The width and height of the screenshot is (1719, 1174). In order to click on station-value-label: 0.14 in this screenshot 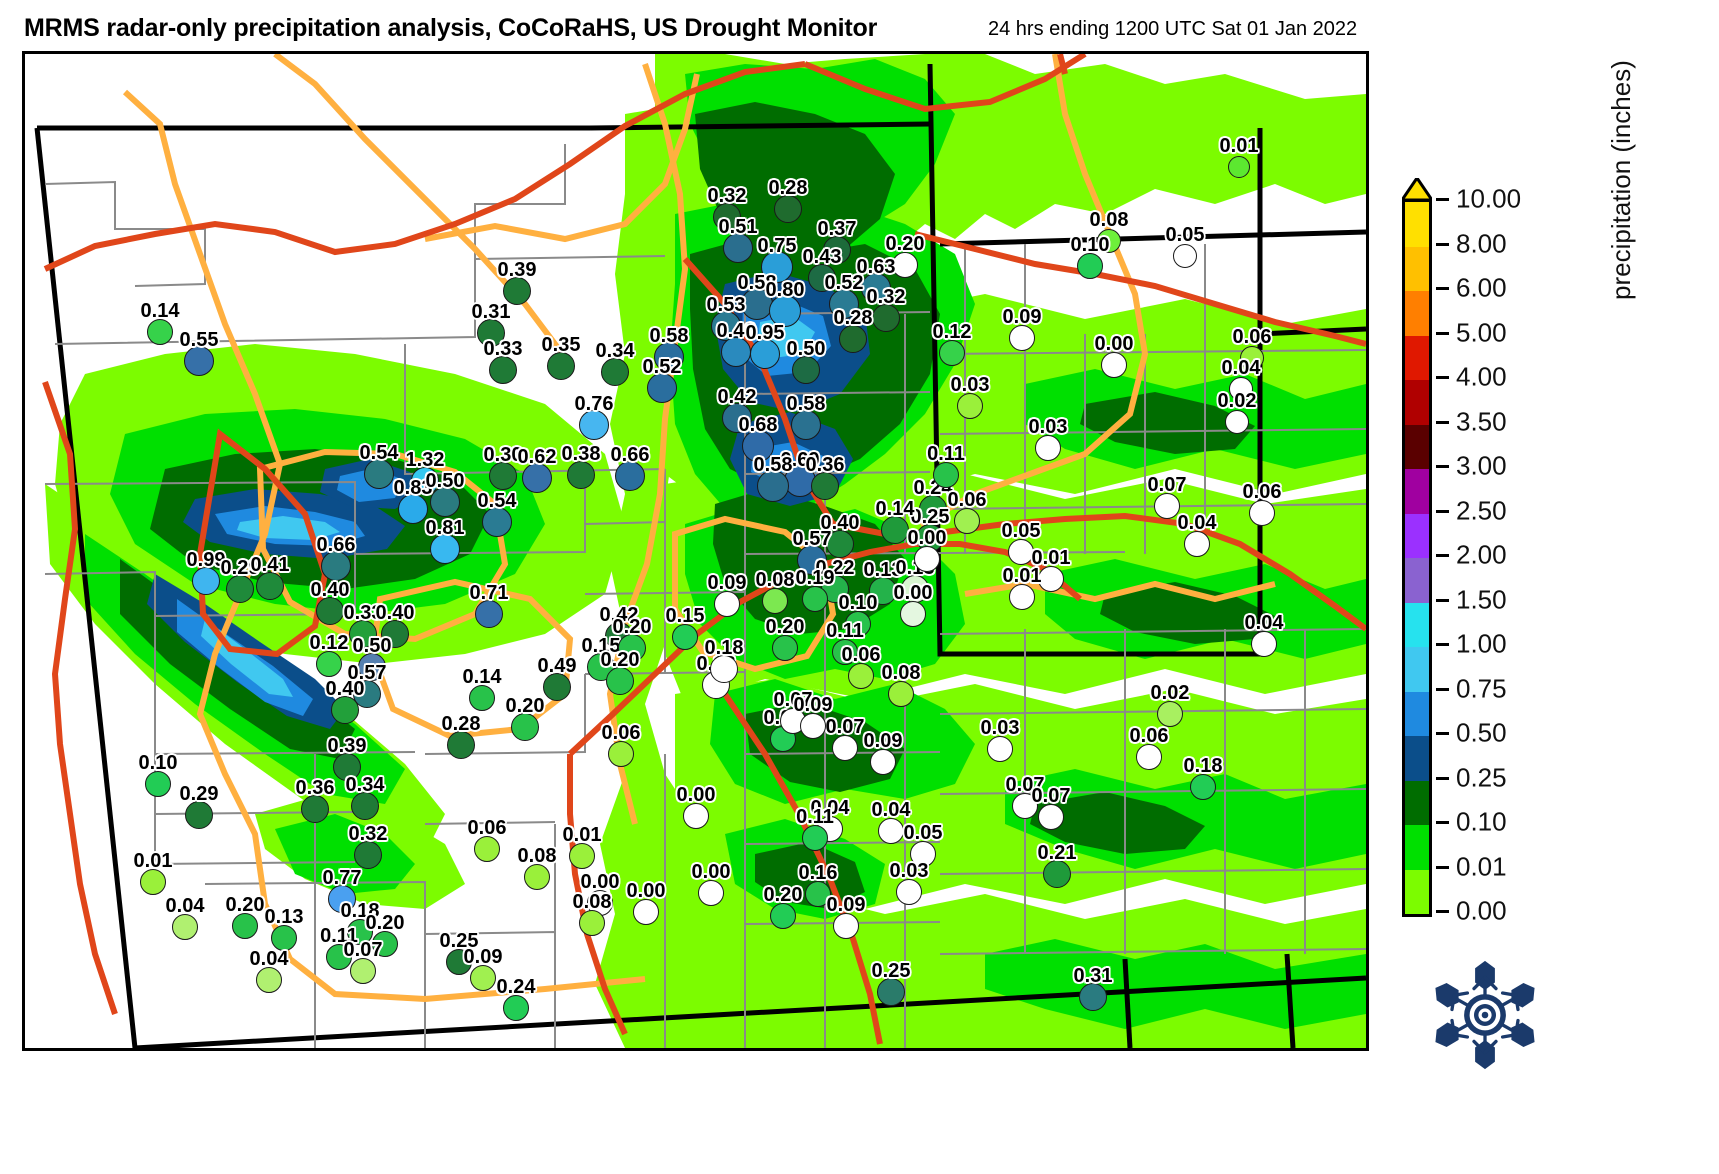, I will do `click(482, 677)`.